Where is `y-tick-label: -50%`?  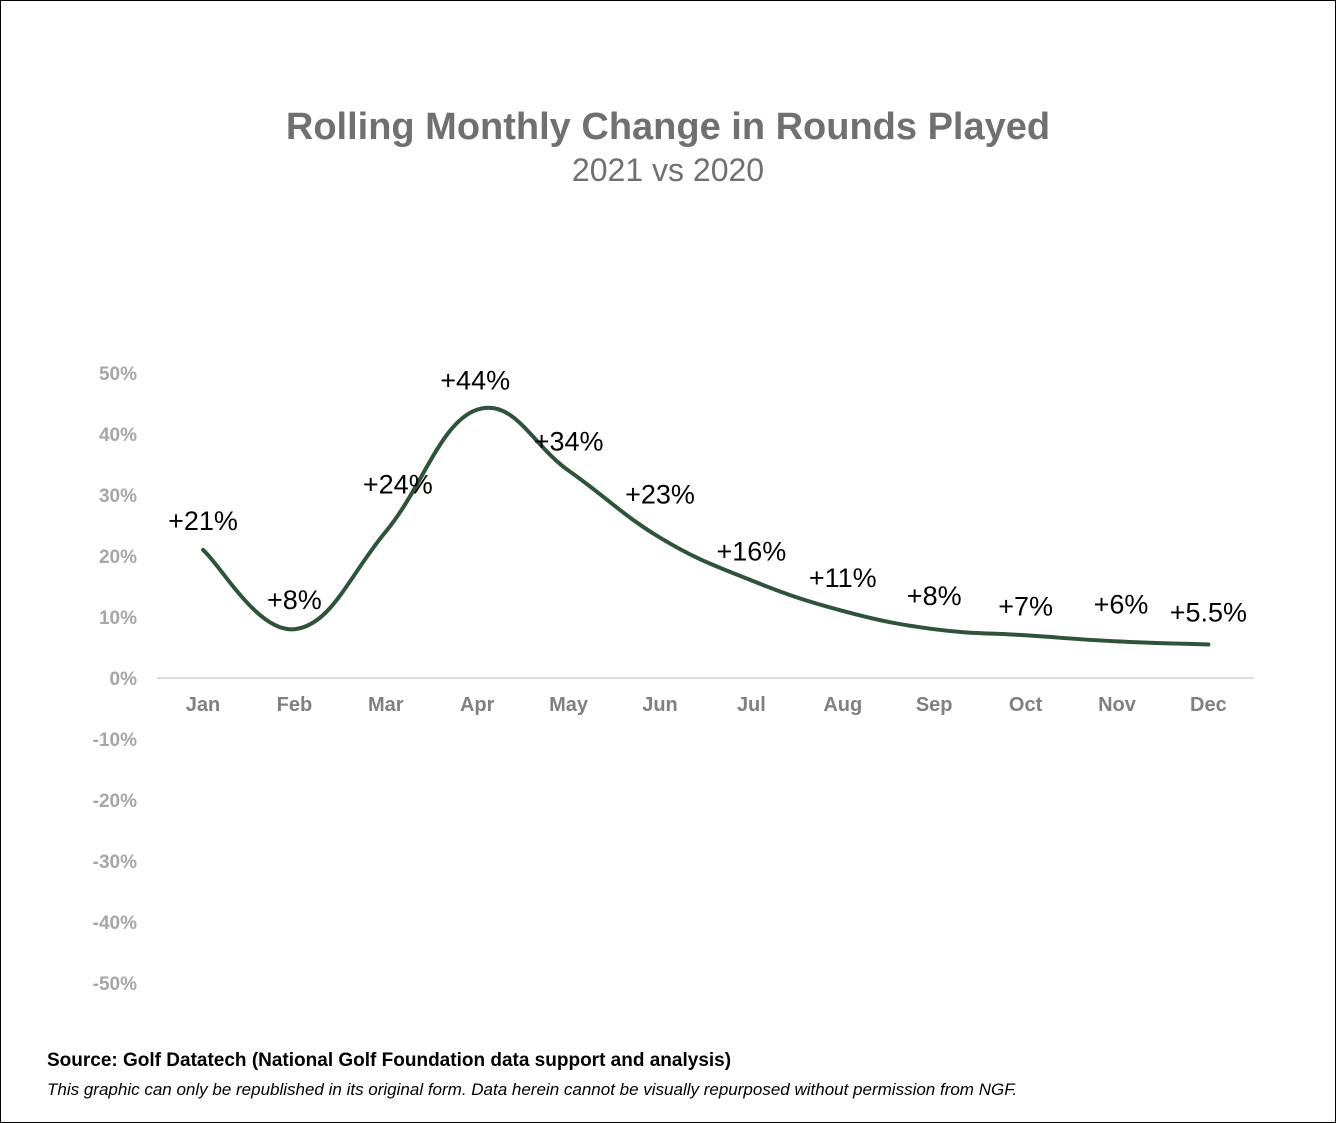 y-tick-label: -50% is located at coordinates (115, 984).